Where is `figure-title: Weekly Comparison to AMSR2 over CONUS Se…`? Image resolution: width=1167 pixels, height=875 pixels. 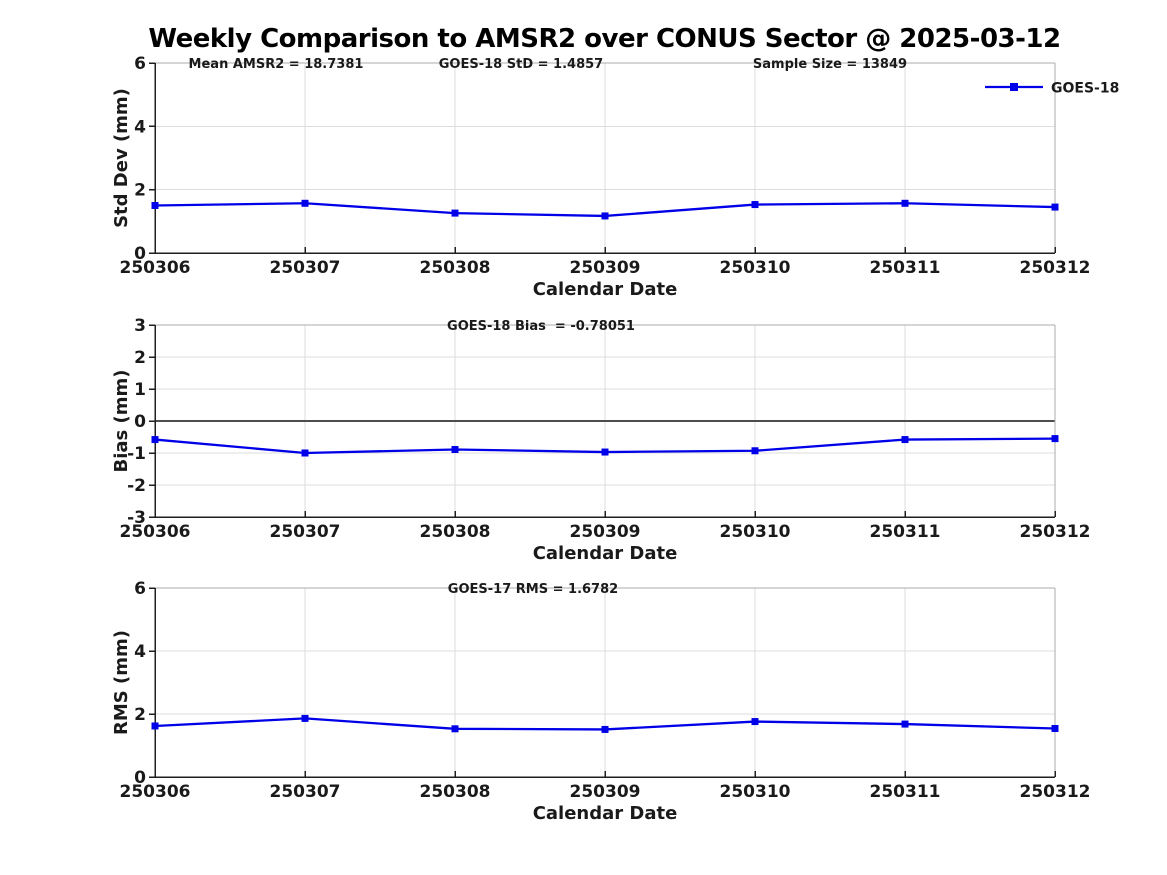 figure-title: Weekly Comparison to AMSR2 over CONUS Se… is located at coordinates (604, 39).